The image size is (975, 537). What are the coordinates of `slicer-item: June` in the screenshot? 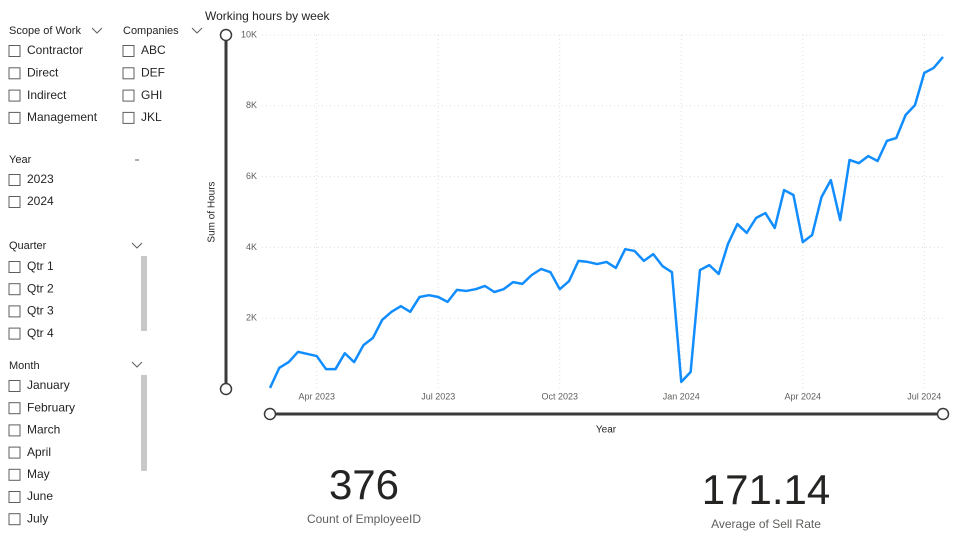 It's located at (40, 496).